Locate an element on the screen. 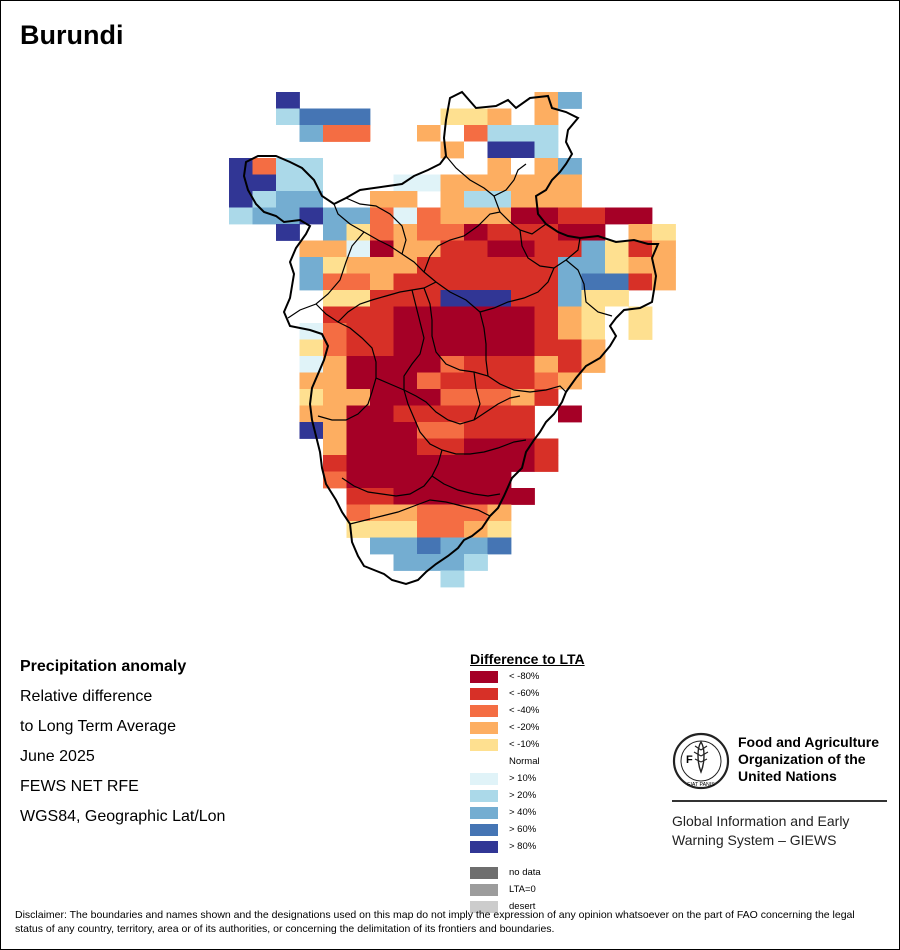 The height and width of the screenshot is (950, 900). fao-logo-icon: F FIAT PANIS is located at coordinates (701, 761).